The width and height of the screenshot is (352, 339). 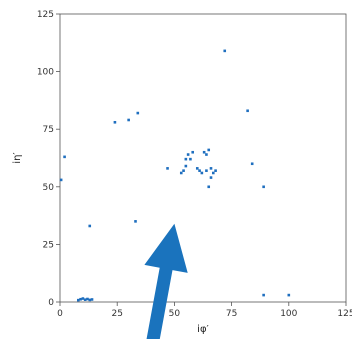 What do you see at coordinates (17, 158) in the screenshot?
I see `y-axis-title: iη′` at bounding box center [17, 158].